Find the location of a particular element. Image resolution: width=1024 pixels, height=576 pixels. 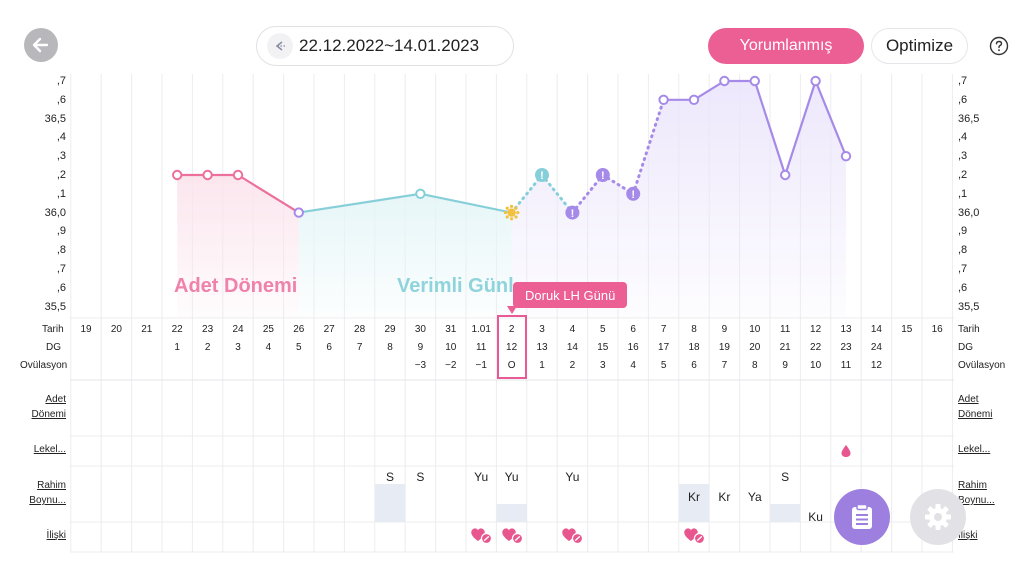

gear-icon is located at coordinates (938, 517).